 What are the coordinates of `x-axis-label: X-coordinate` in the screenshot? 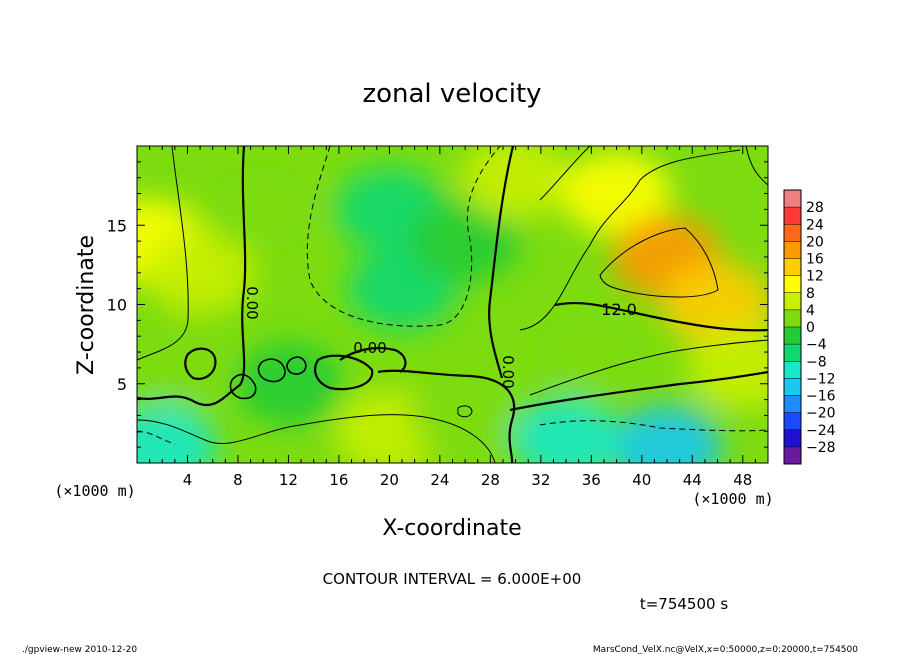 It's located at (451, 528).